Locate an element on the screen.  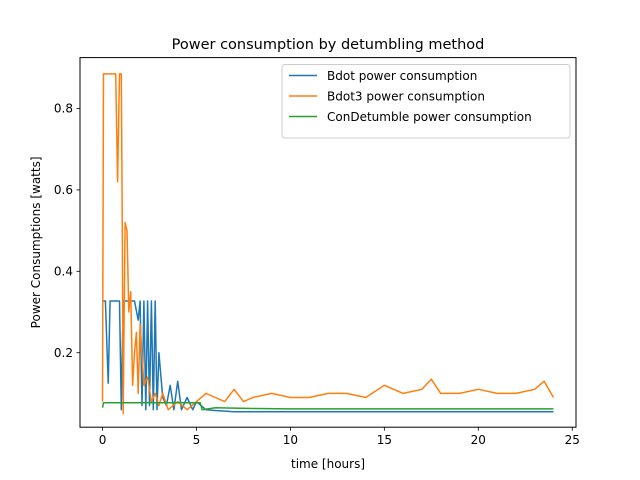
legend-frame is located at coordinates (426, 101).